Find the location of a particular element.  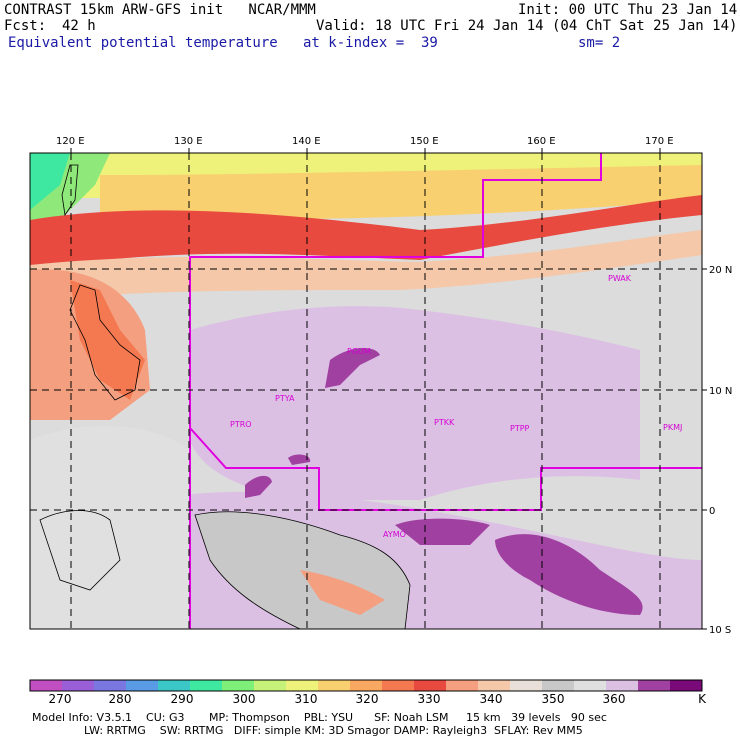

station-pgum: PGUM is located at coordinates (359, 351).